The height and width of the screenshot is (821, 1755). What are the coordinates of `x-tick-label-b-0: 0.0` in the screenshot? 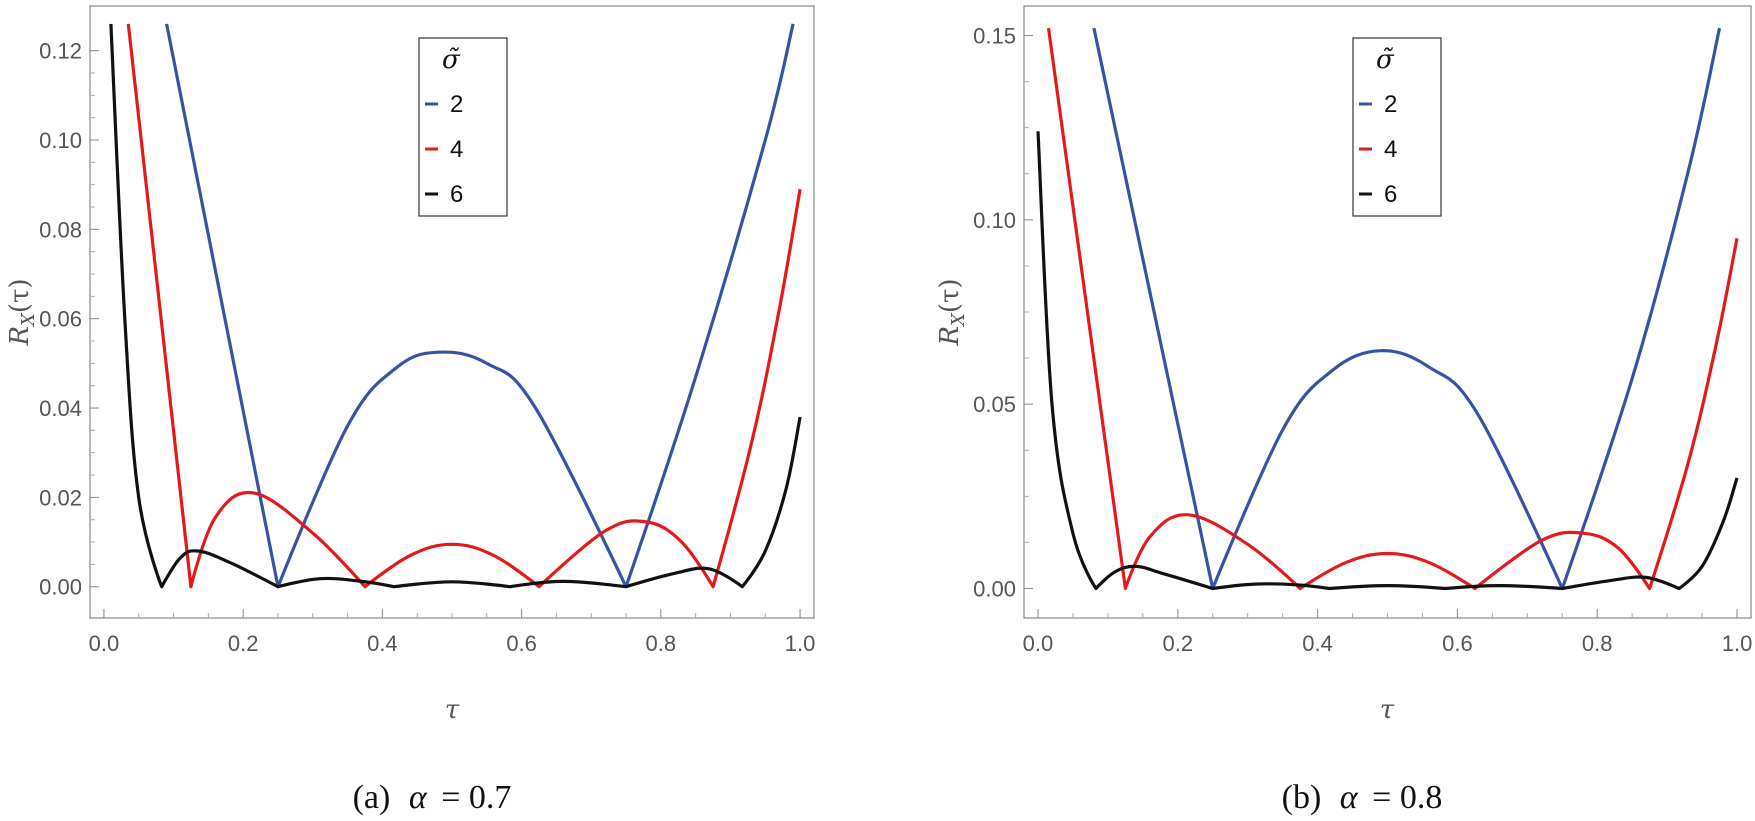 It's located at (1038, 643).